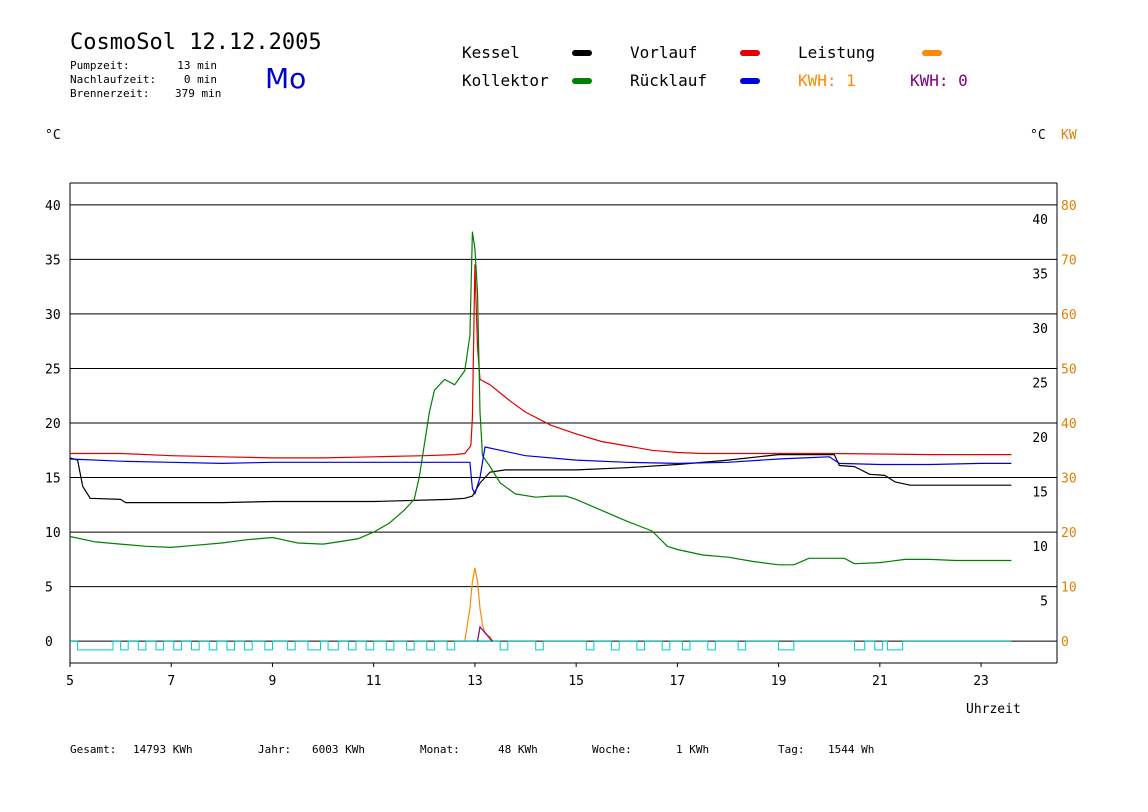 The image size is (1148, 812). I want to click on x-tick-label: 7, so click(171, 681).